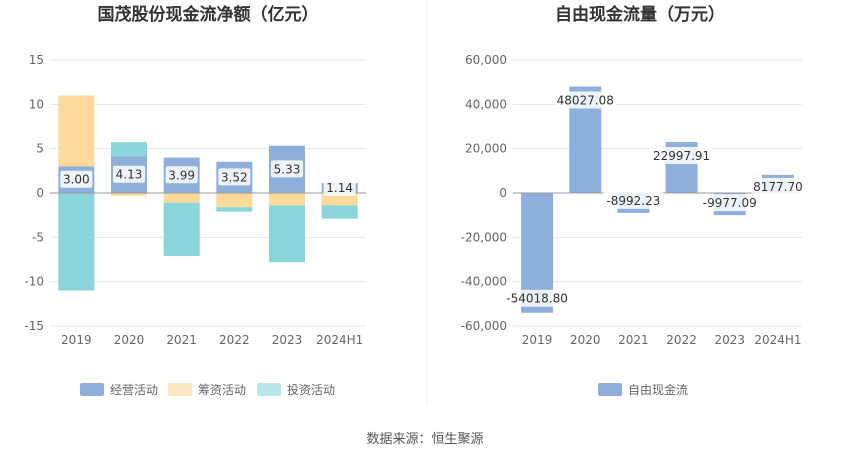  Describe the element at coordinates (424, 439) in the screenshot. I see `data-source: 数据来源：恒生聚源` at that location.